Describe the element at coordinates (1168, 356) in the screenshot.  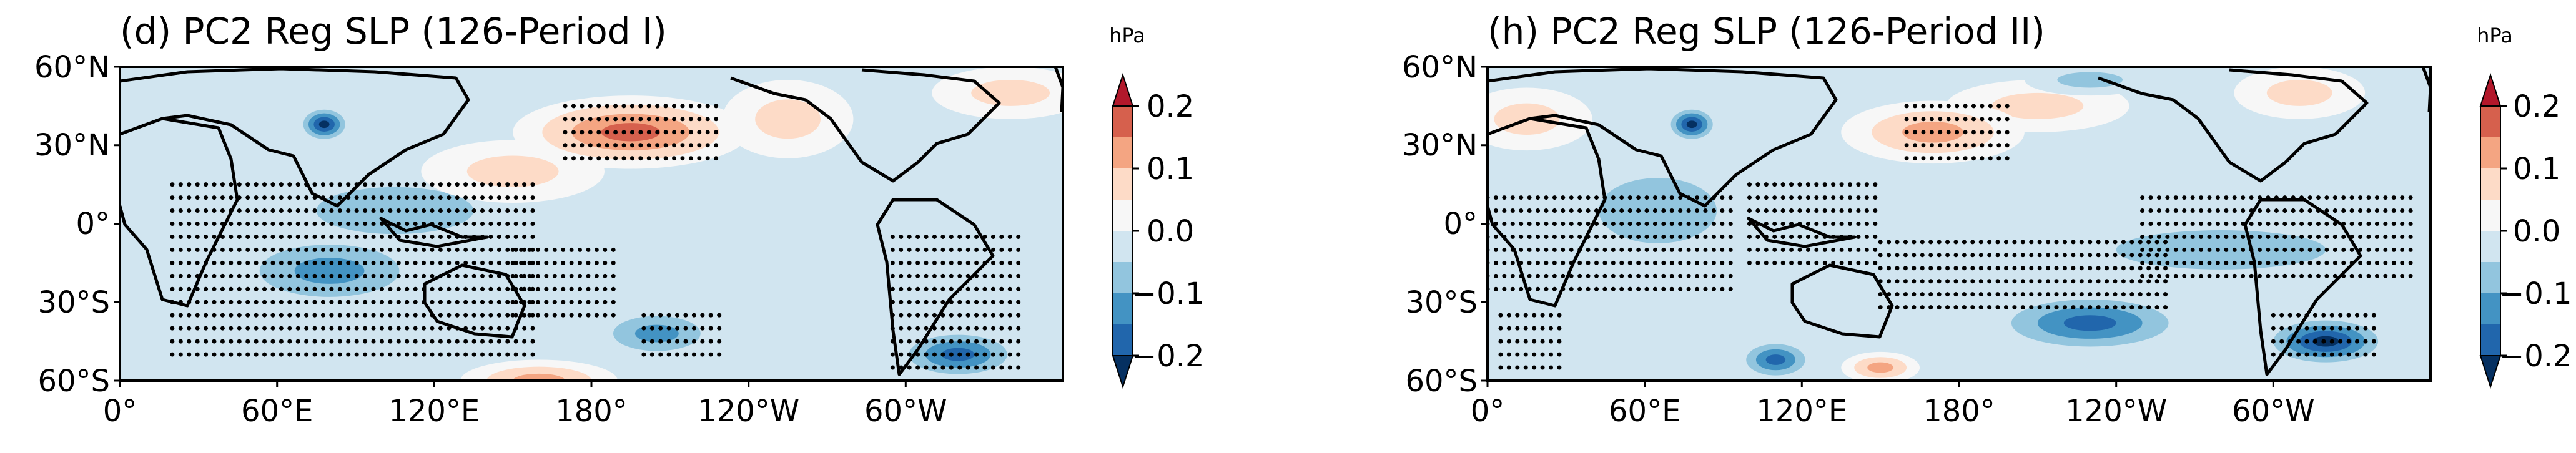
I see `colorbar-tick-label: −0.2` at that location.